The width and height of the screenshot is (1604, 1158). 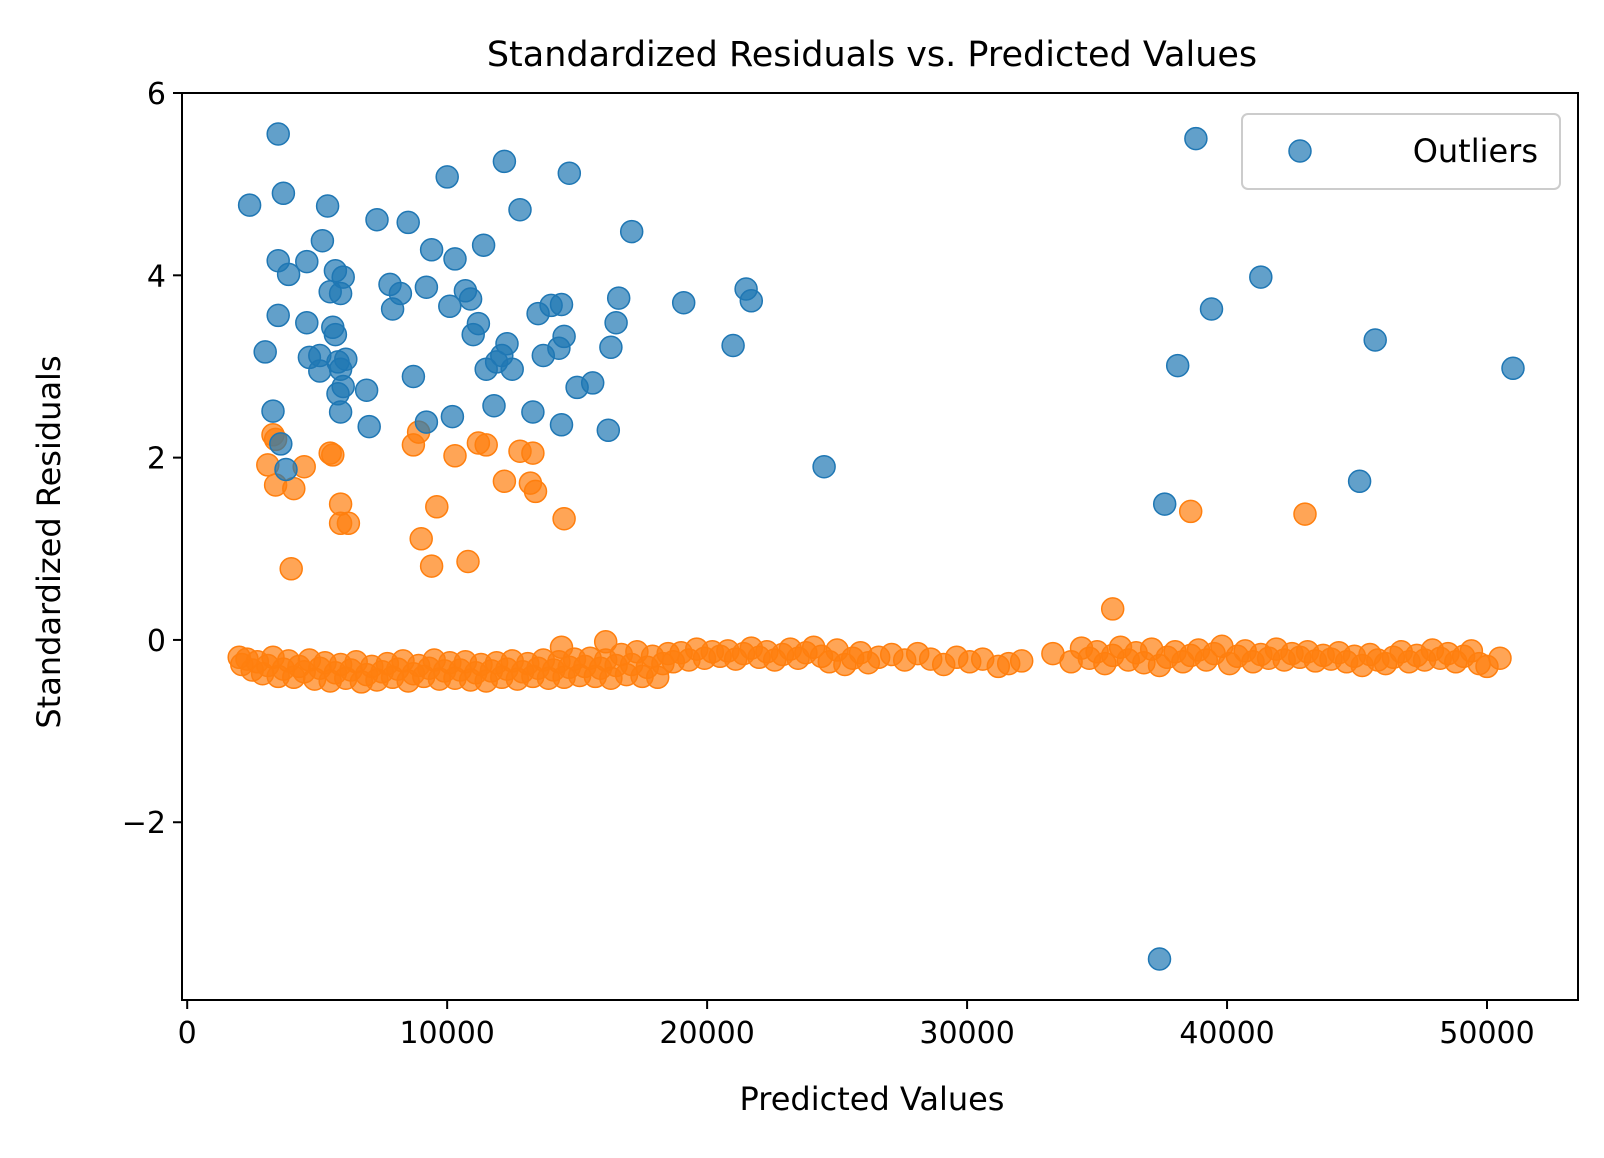 I want to click on y-tick-label: 4, so click(x=156, y=276).